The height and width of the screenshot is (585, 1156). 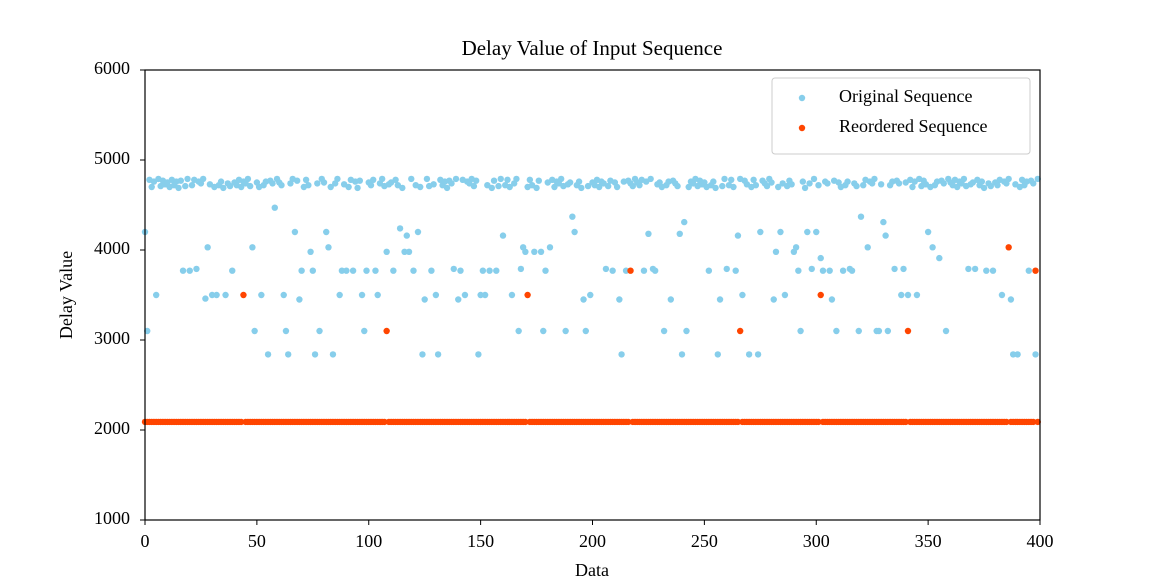 I want to click on y-tick-label: 2000, so click(x=112, y=428).